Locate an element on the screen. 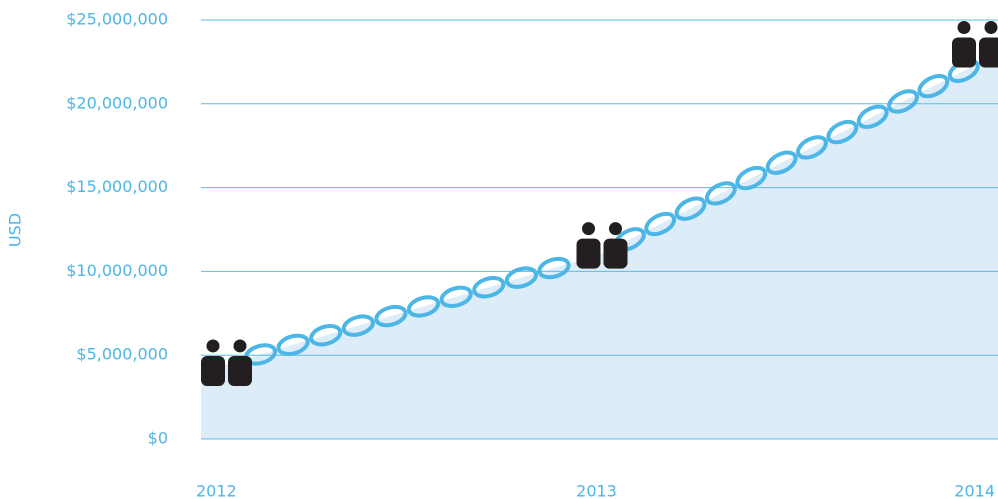 The width and height of the screenshot is (998, 499). y-tick-label: $5,000,000 is located at coordinates (122, 354).